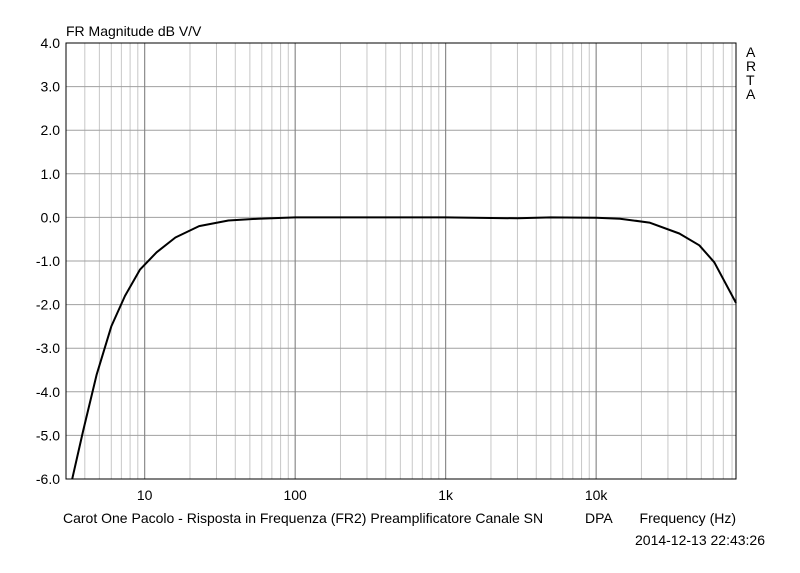 This screenshot has height=573, width=800. What do you see at coordinates (134, 31) in the screenshot?
I see `chart-title: FR Magnitude dB V/V` at bounding box center [134, 31].